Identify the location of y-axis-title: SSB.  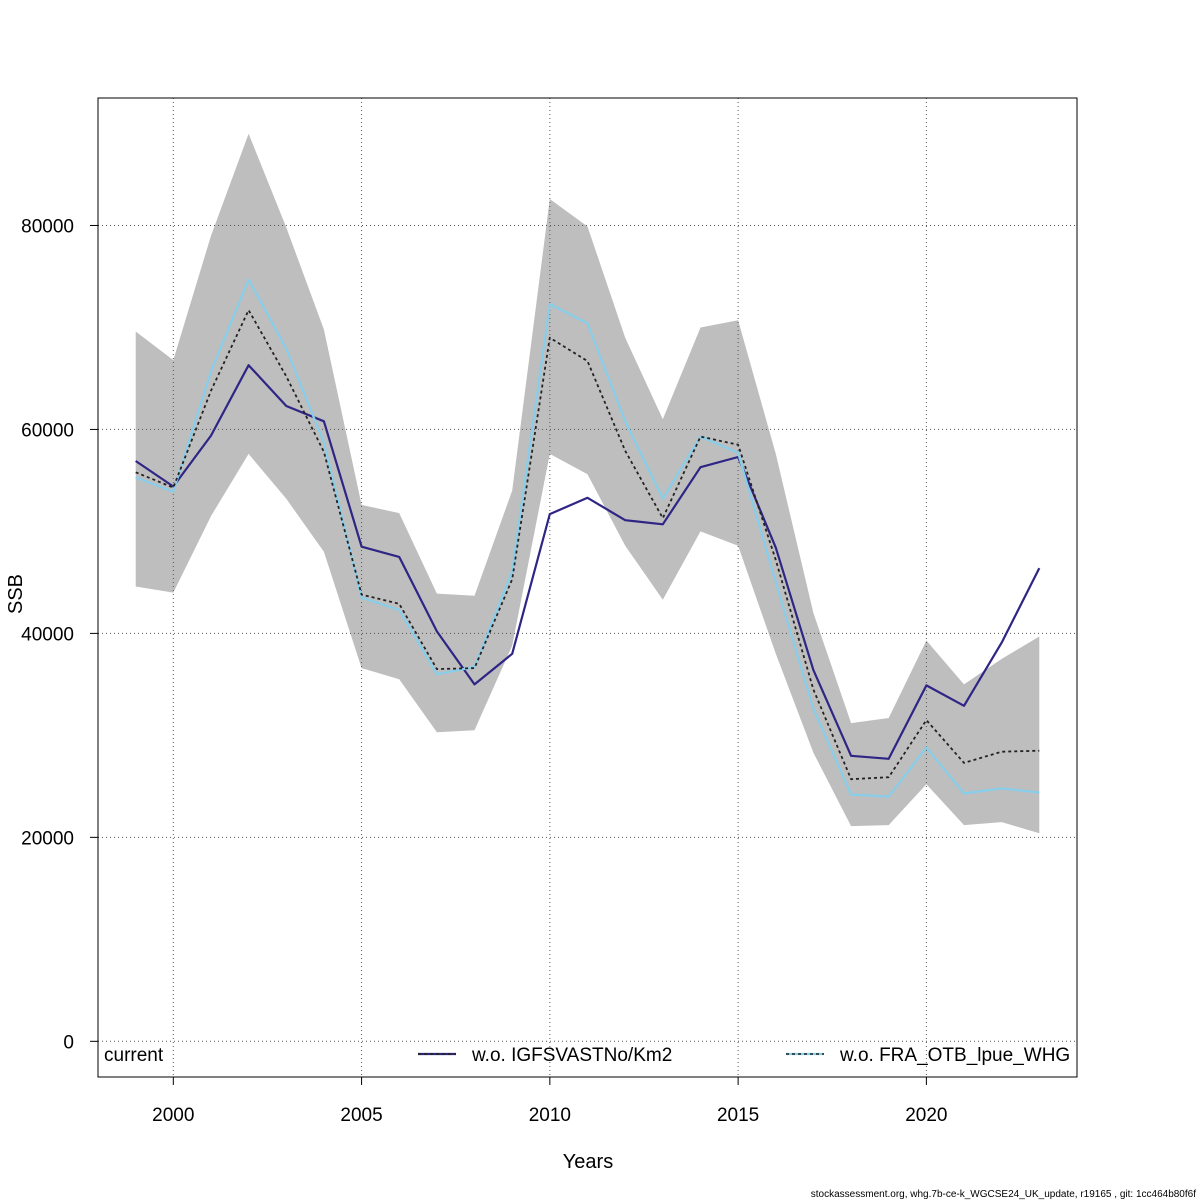
(16, 594).